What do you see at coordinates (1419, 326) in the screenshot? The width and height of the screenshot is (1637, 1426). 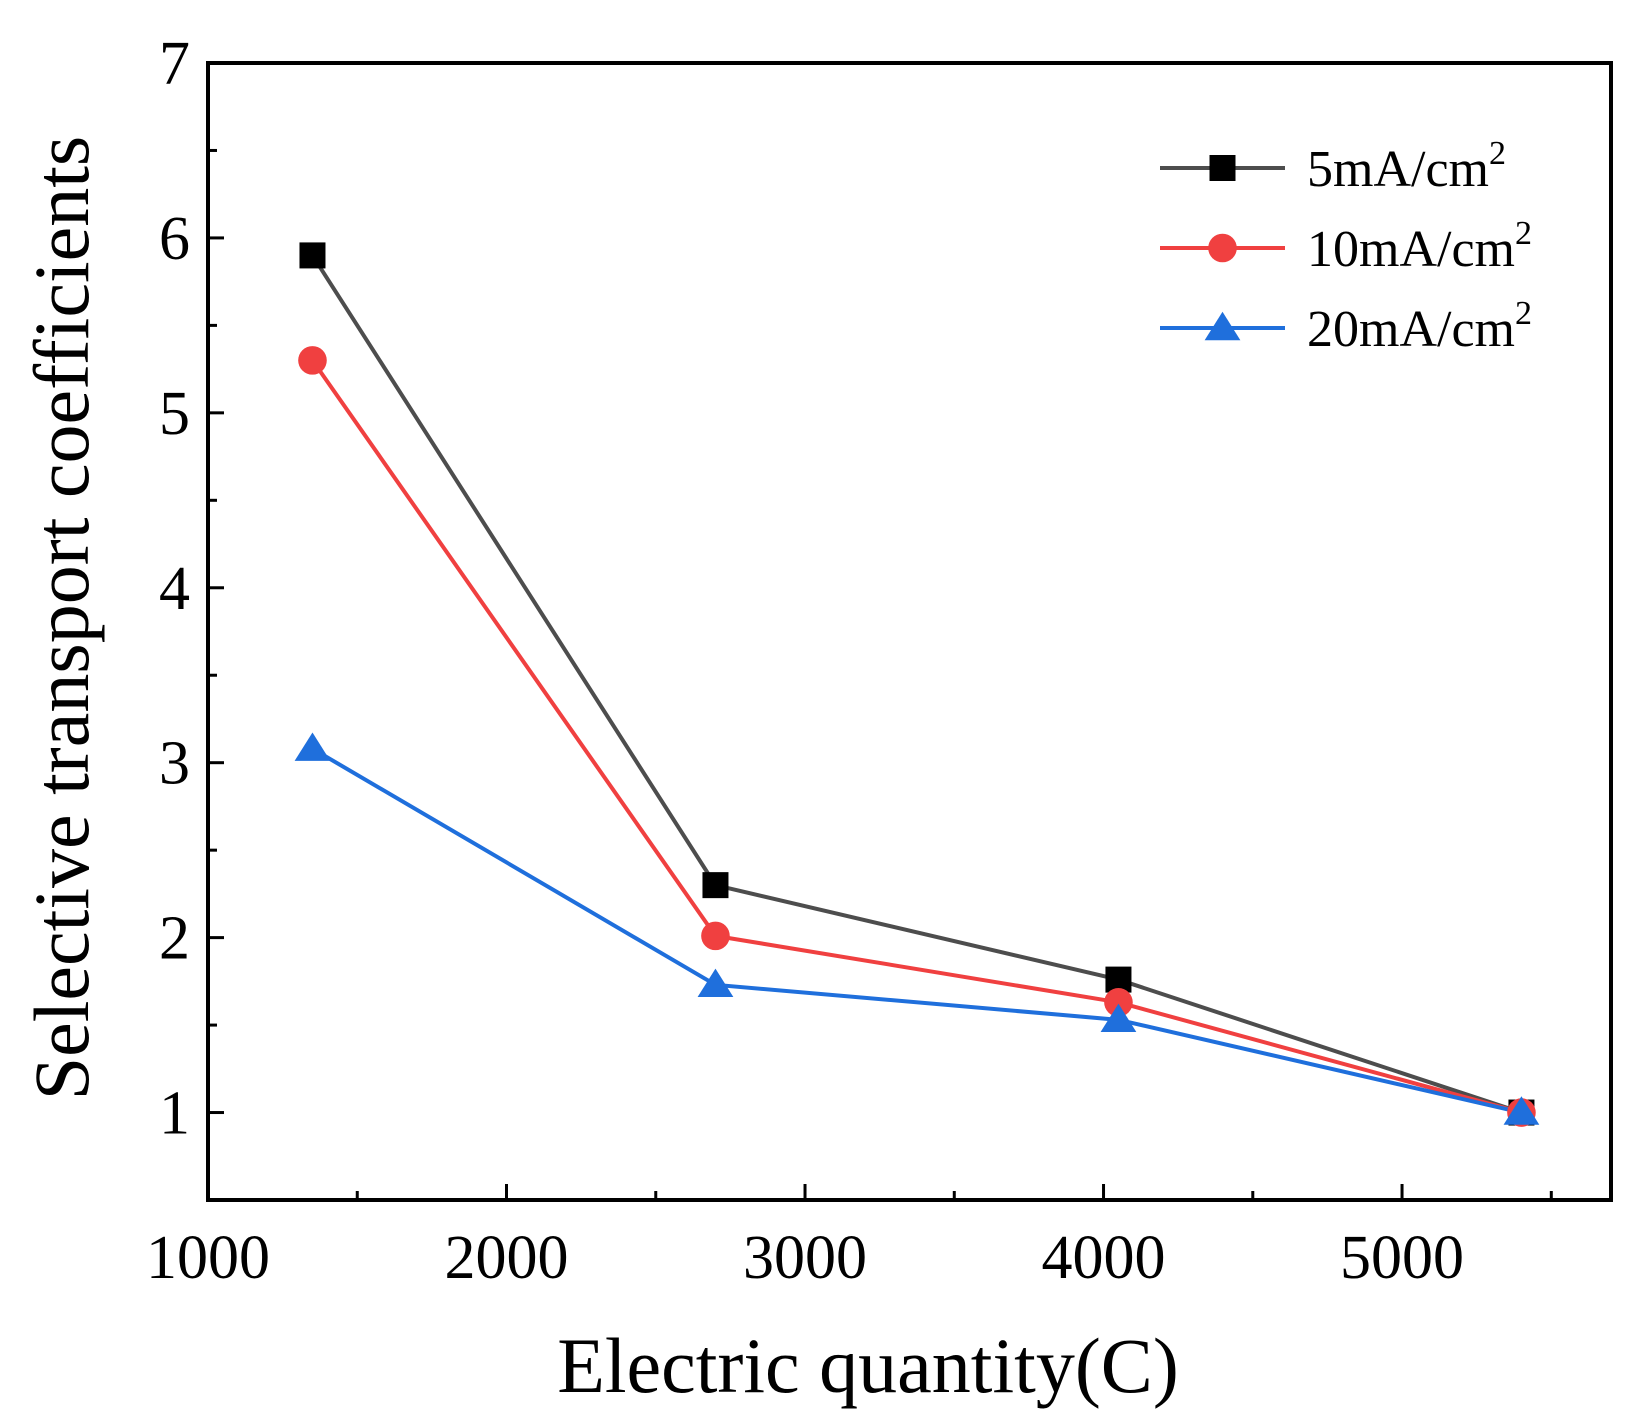 I see `legend-label-3: 20mA/cm2` at bounding box center [1419, 326].